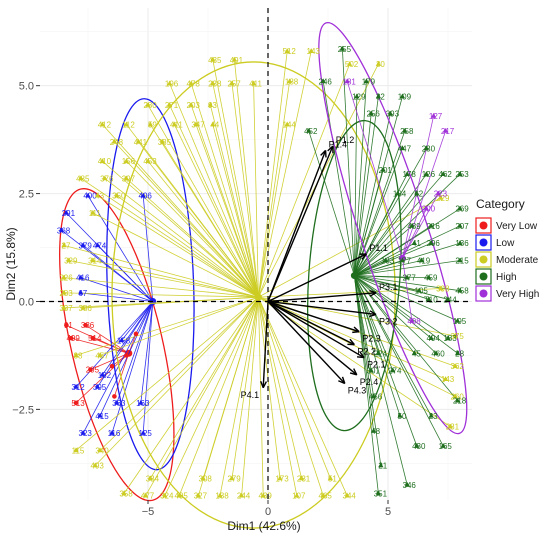 The width and height of the screenshot is (550, 537). Describe the element at coordinates (172, 105) in the screenshot. I see `point-label: 271` at that location.